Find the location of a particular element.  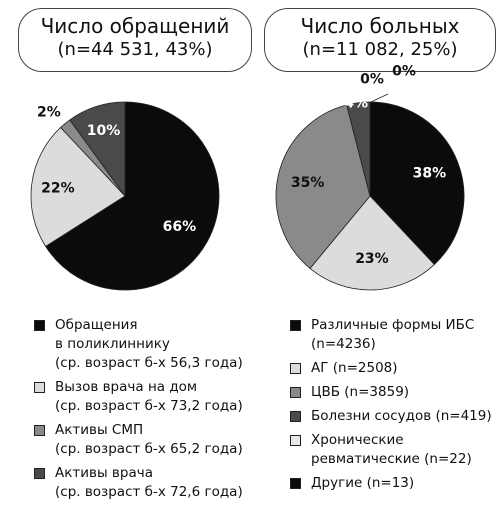

pie-slice-label-1-4: 0% is located at coordinates (372, 80).